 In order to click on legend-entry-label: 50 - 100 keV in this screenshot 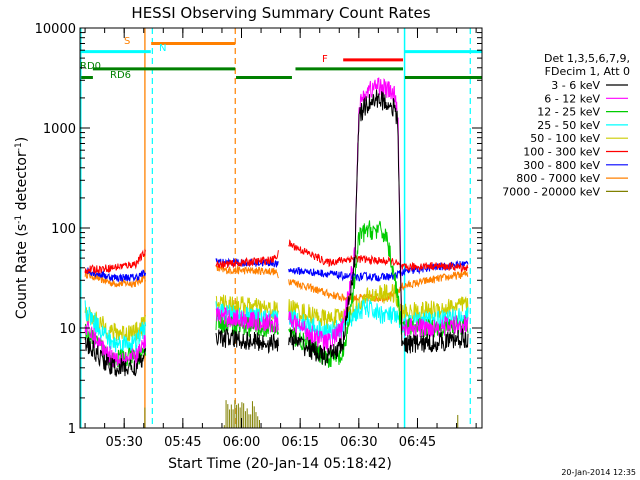, I will do `click(565, 138)`.